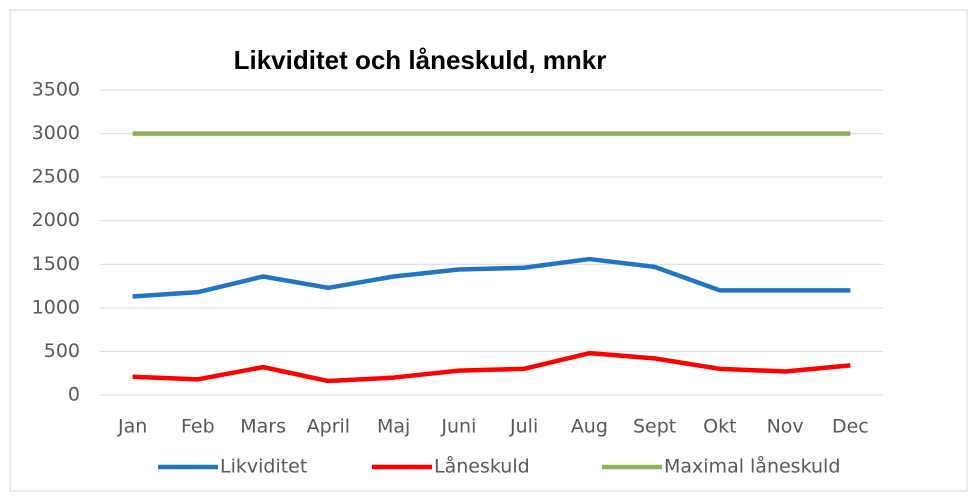  What do you see at coordinates (654, 427) in the screenshot?
I see `x-tick-label: Sept` at bounding box center [654, 427].